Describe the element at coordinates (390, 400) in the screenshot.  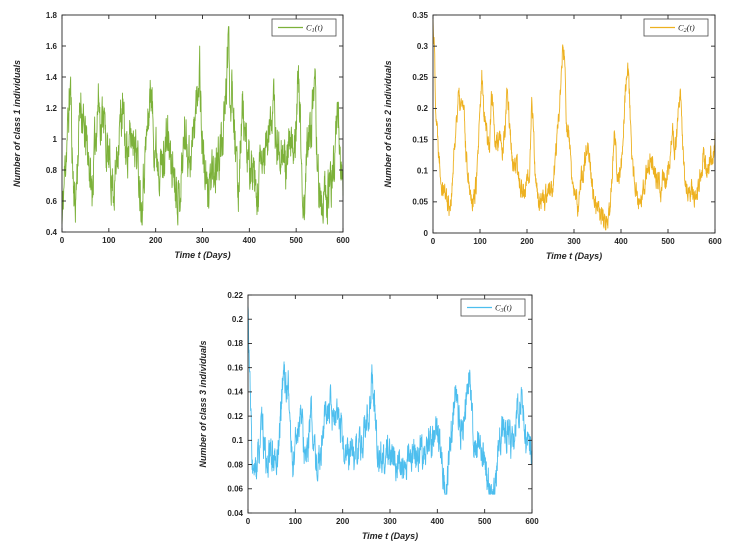
I see `series-line-C_3(t)` at that location.